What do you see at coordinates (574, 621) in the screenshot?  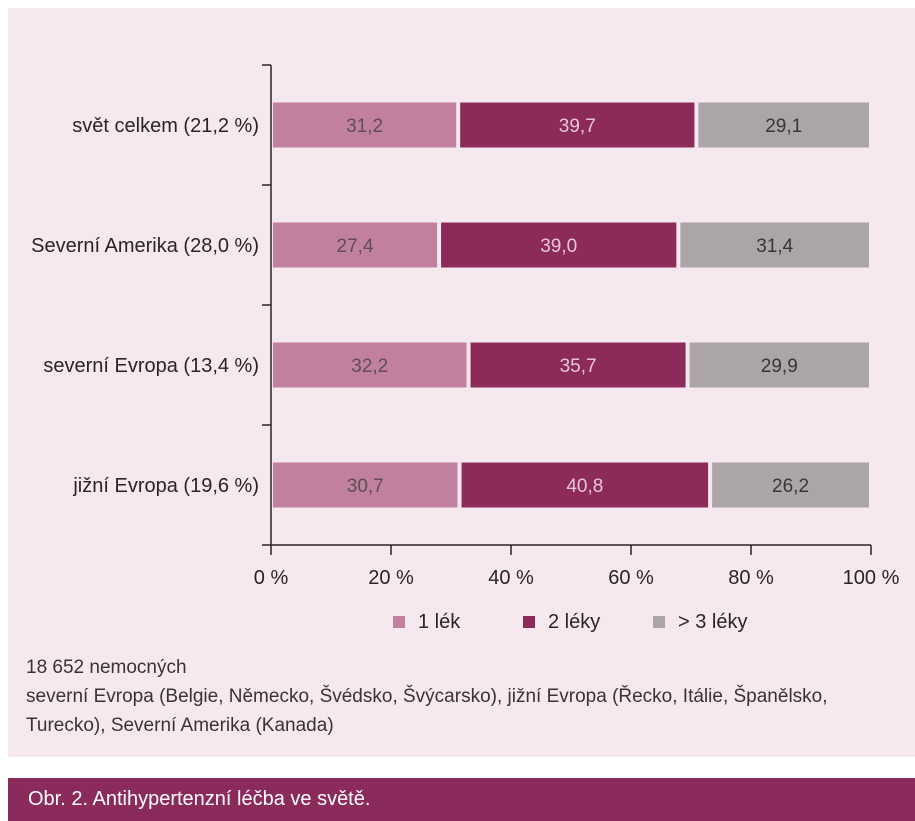 I see `legend-label-2-leky: 2 léky` at bounding box center [574, 621].